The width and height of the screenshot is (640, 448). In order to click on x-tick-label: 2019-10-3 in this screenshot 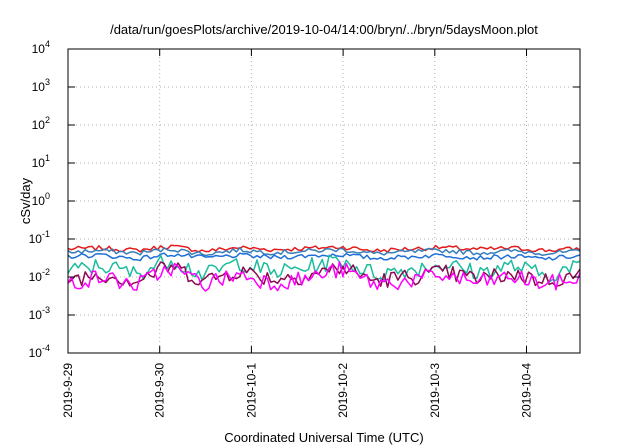, I will do `click(435, 390)`.